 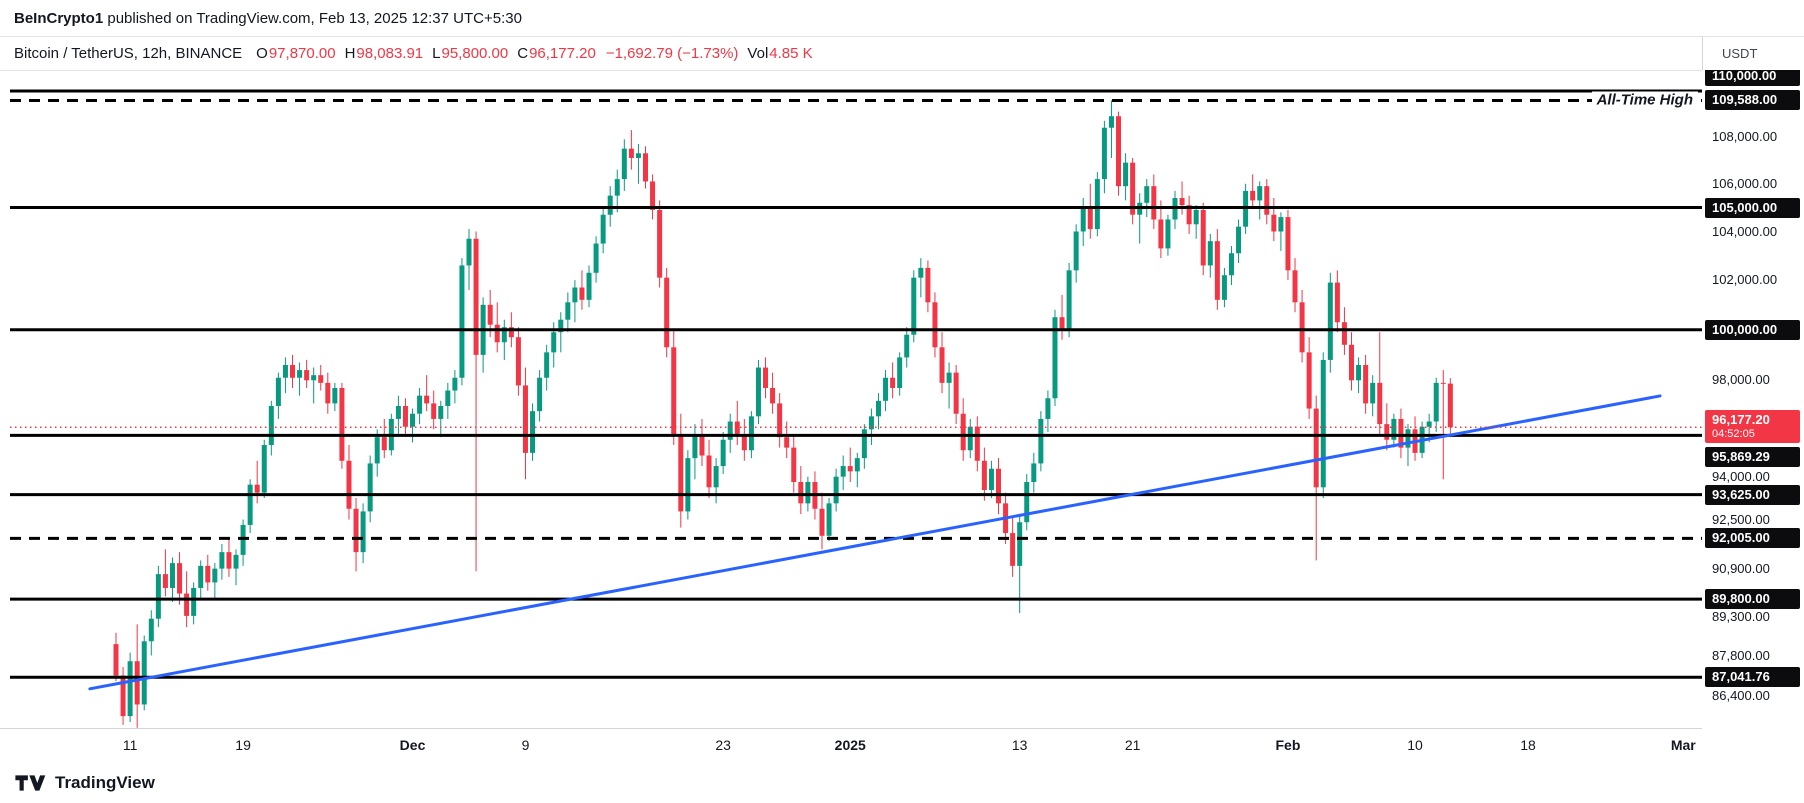 I want to click on high-label: H, so click(x=350, y=53).